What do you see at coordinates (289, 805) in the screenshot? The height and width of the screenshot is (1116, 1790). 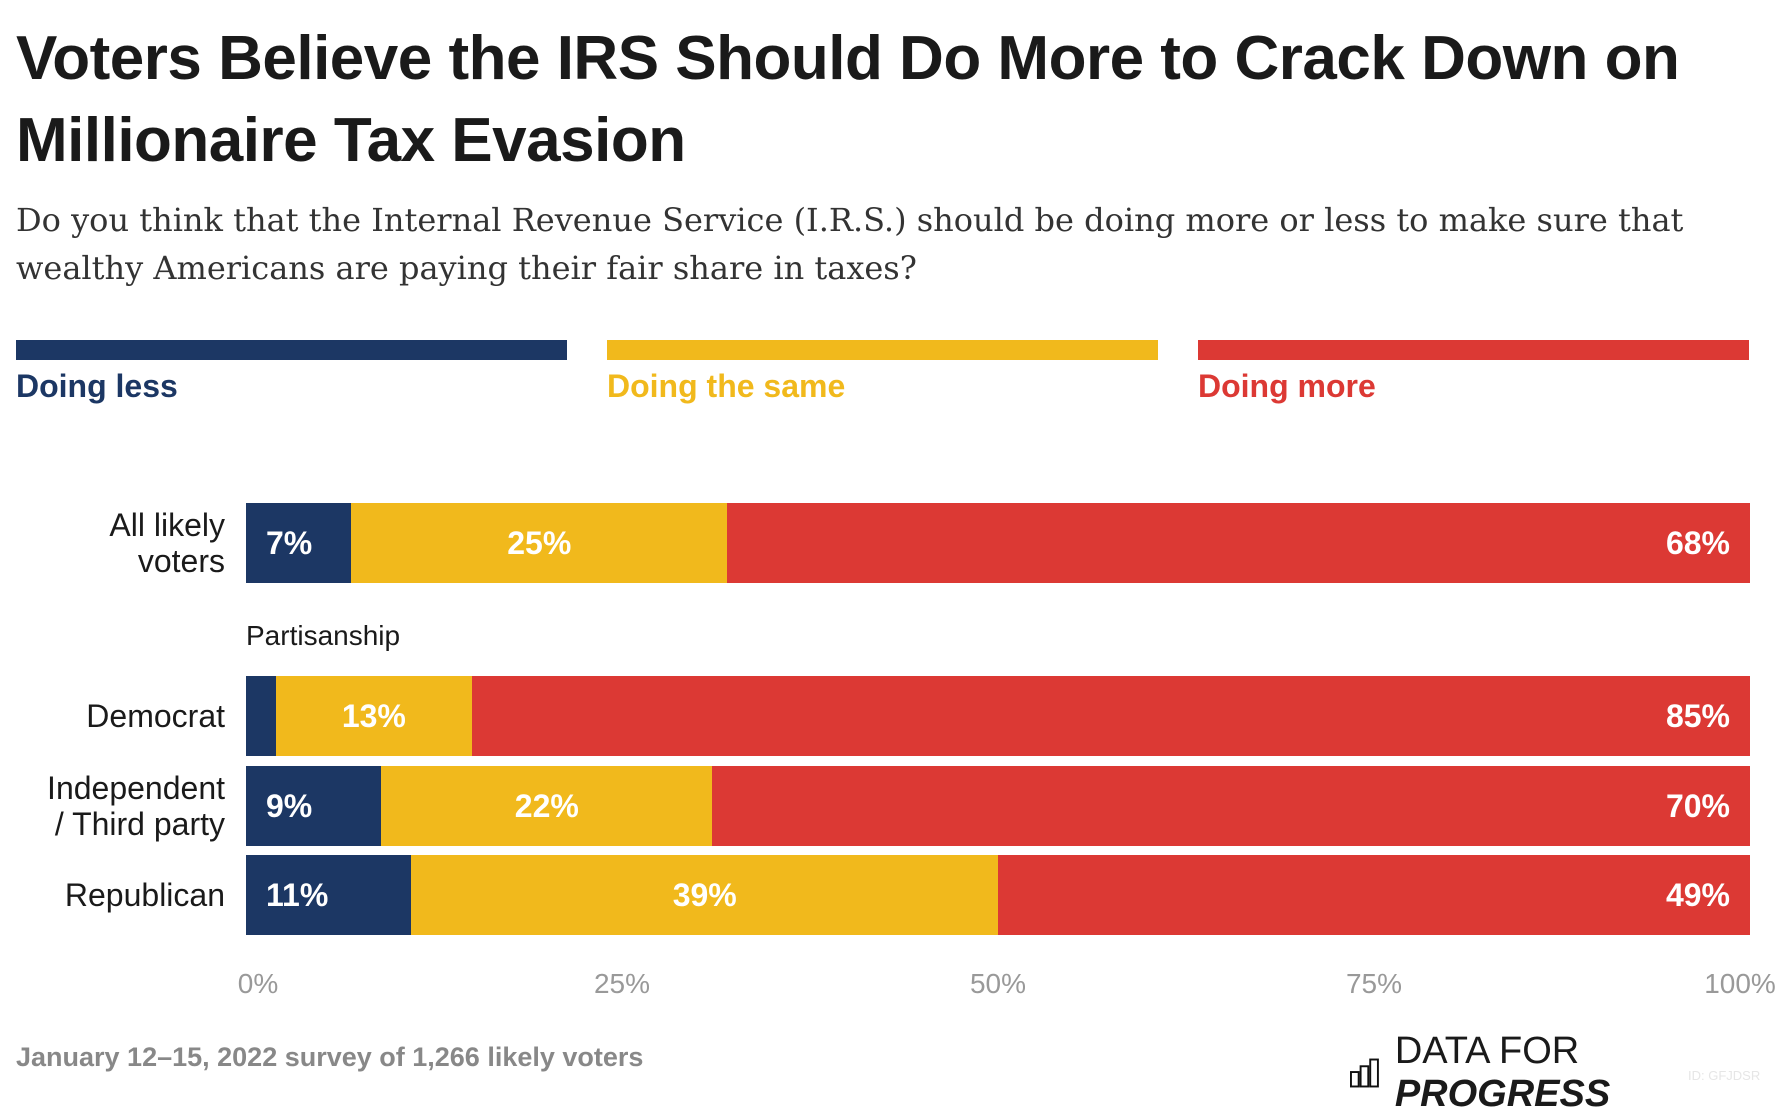 I see `data-label: 9%` at bounding box center [289, 805].